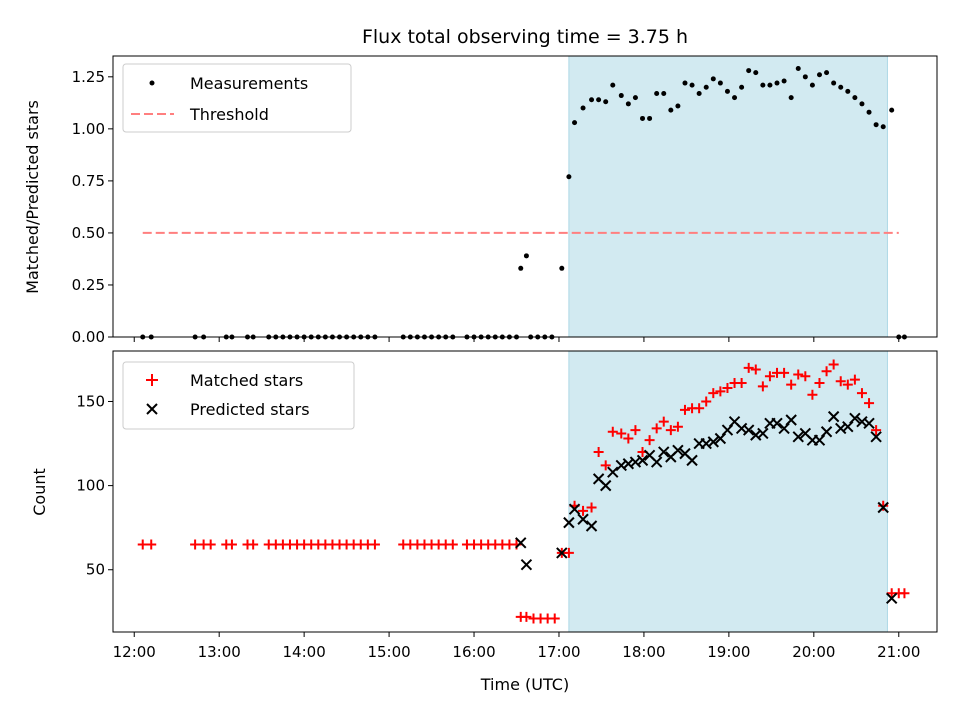  I want to click on count-legend: Matched stars Predicted stars, so click(238, 395).